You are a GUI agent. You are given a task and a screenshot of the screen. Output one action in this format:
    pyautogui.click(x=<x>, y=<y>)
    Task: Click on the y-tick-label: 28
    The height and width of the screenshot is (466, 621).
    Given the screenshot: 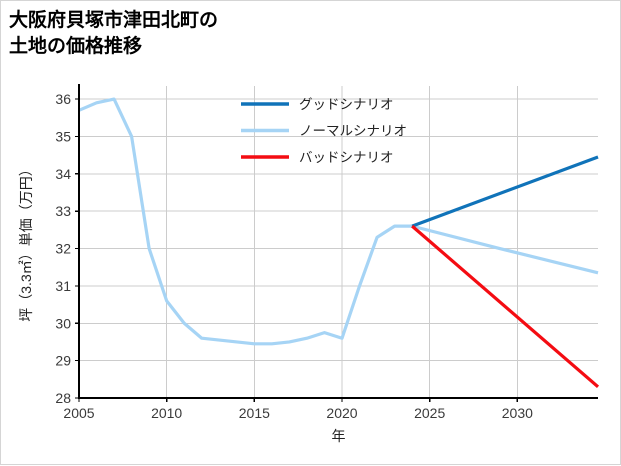 What is the action you would take?
    pyautogui.click(x=63, y=398)
    